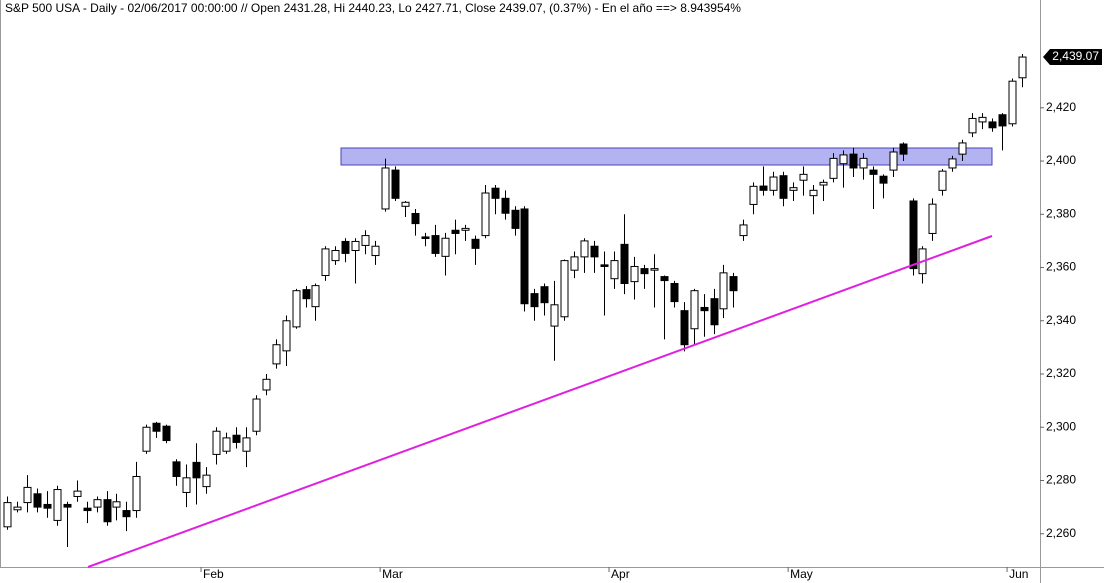 This screenshot has width=1104, height=583. What do you see at coordinates (1061, 373) in the screenshot?
I see `y-tick-label: 2,320` at bounding box center [1061, 373].